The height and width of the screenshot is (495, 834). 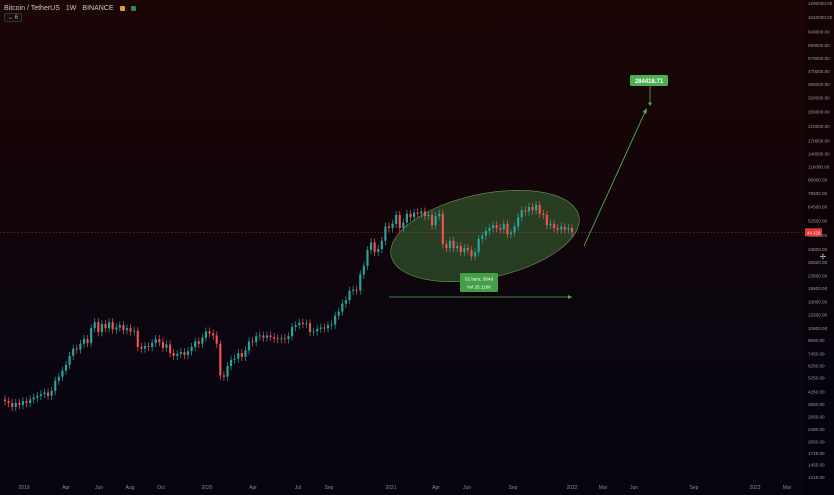 What do you see at coordinates (130, 488) in the screenshot?
I see `x-tick-label: Aug` at bounding box center [130, 488].